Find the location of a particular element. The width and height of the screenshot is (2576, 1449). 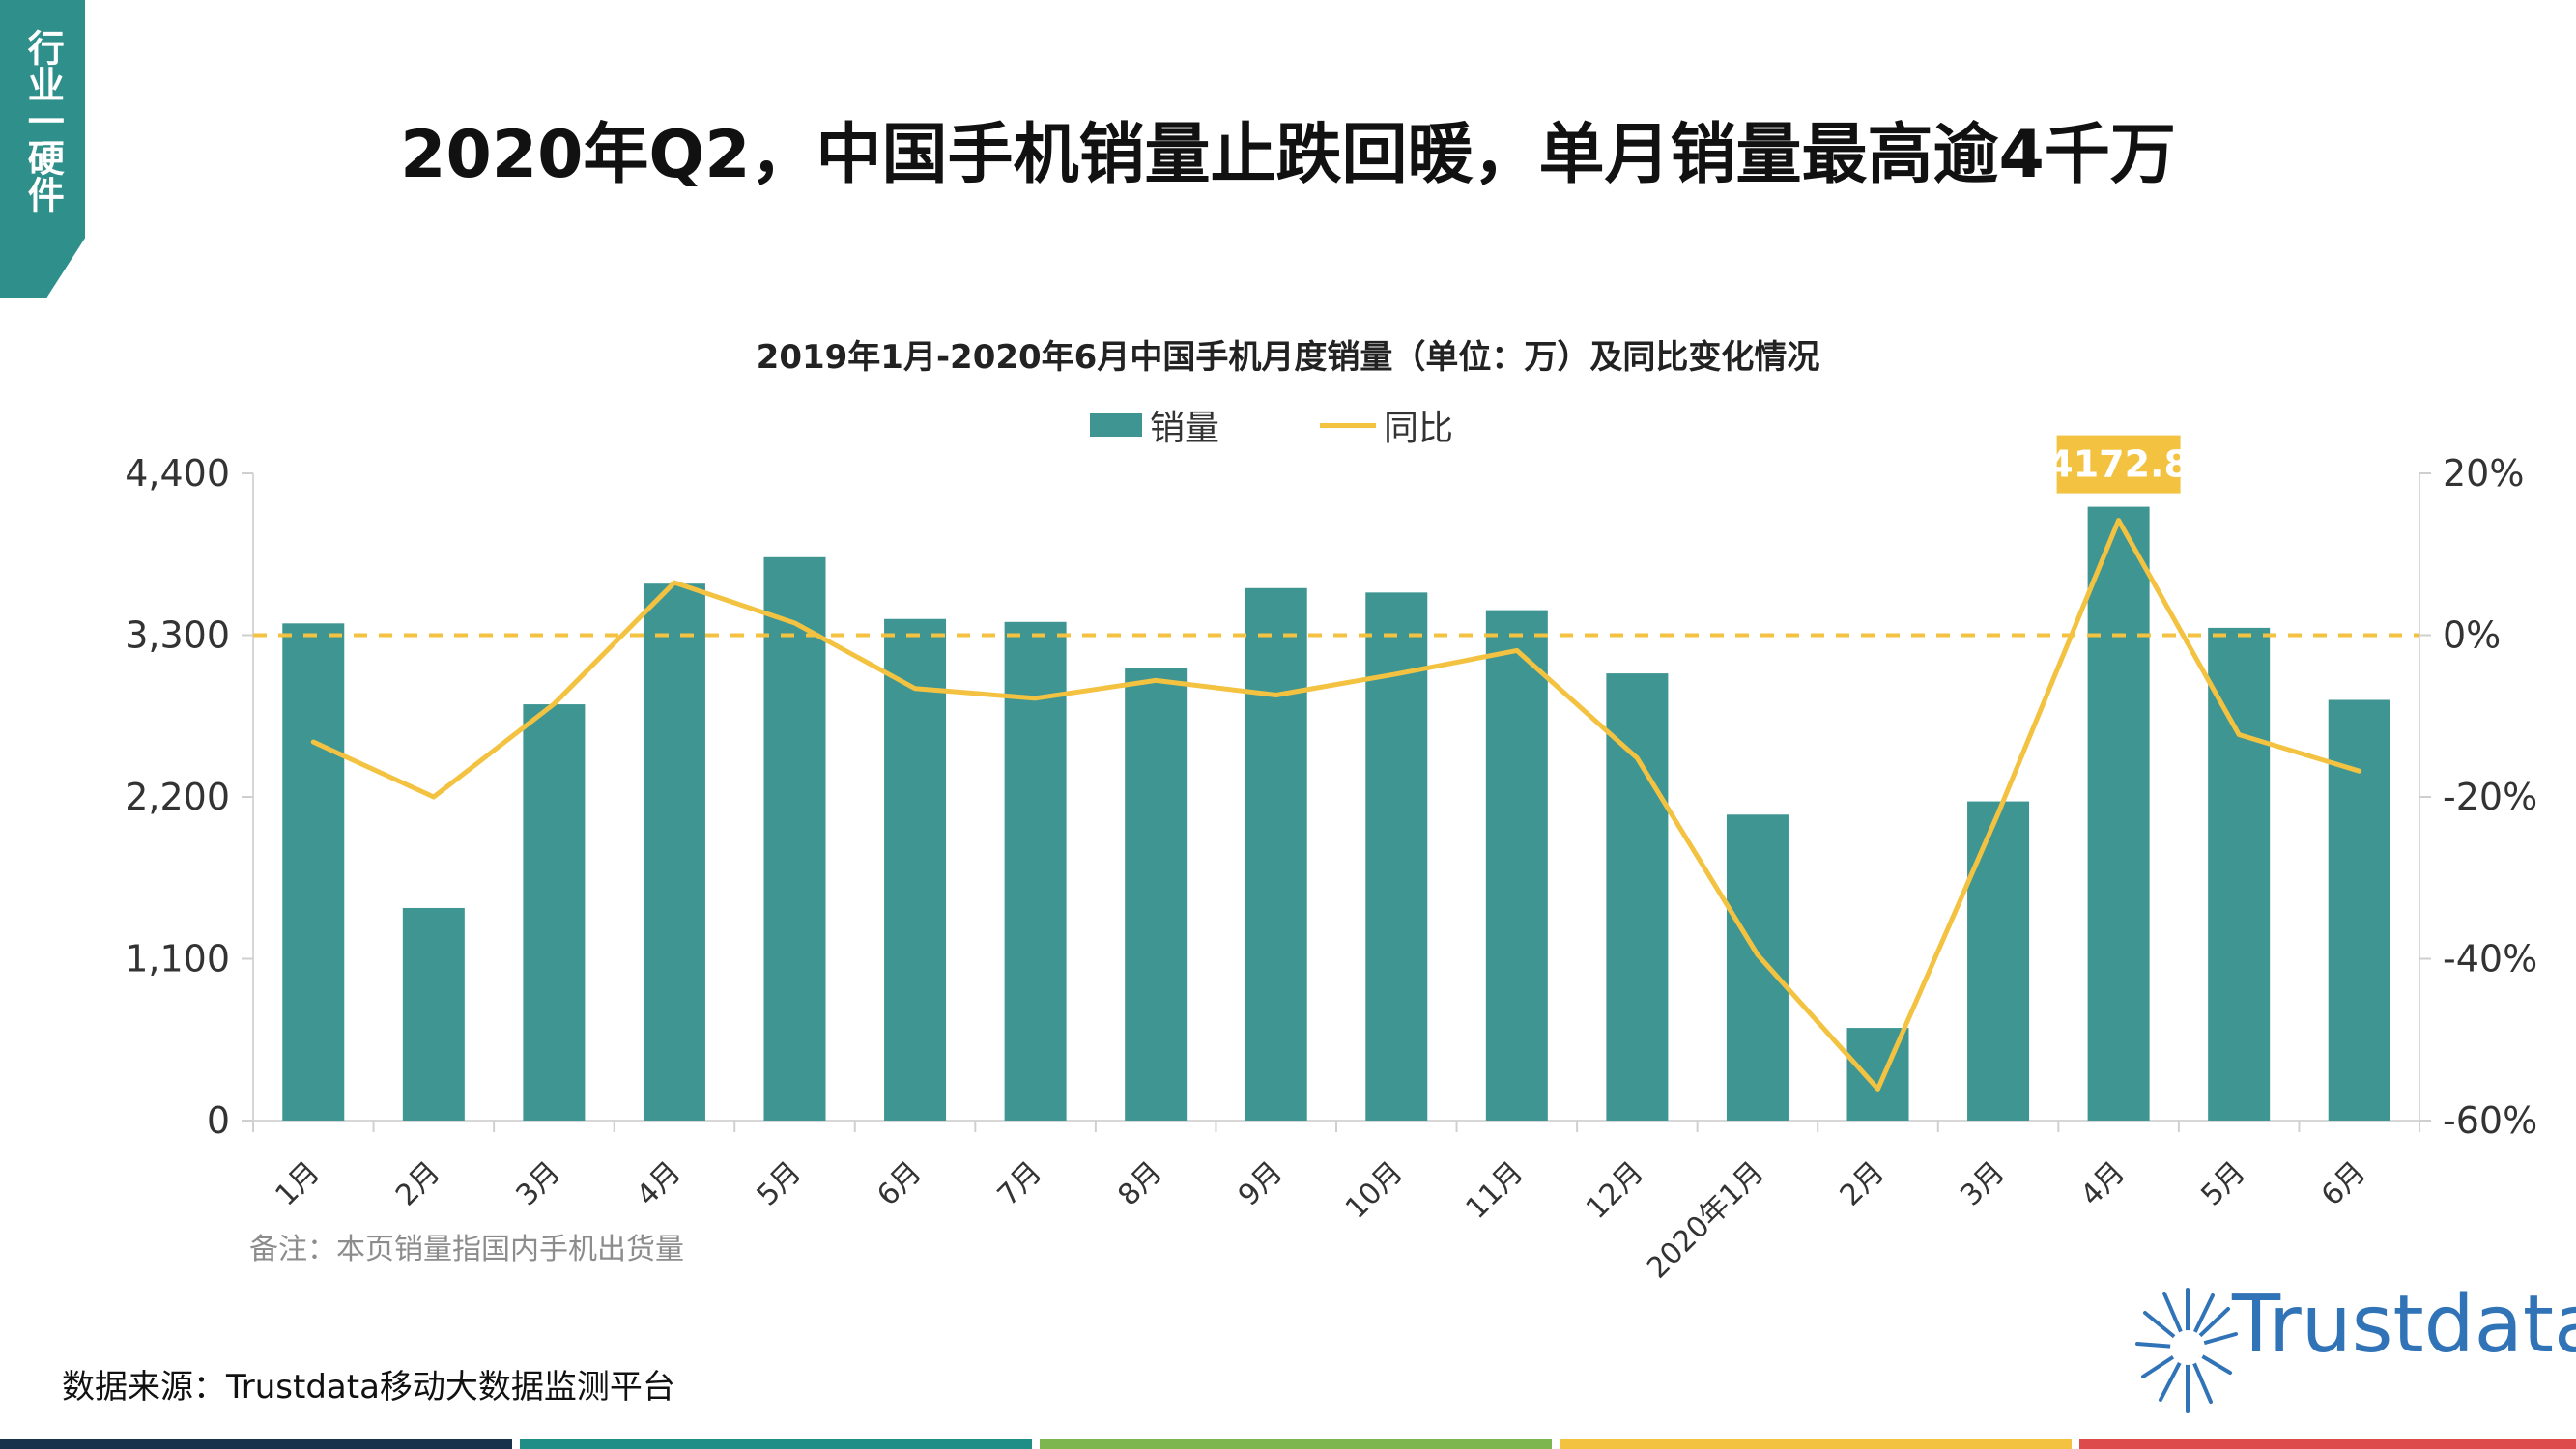

left-axis-label: 1,100 is located at coordinates (178, 959).